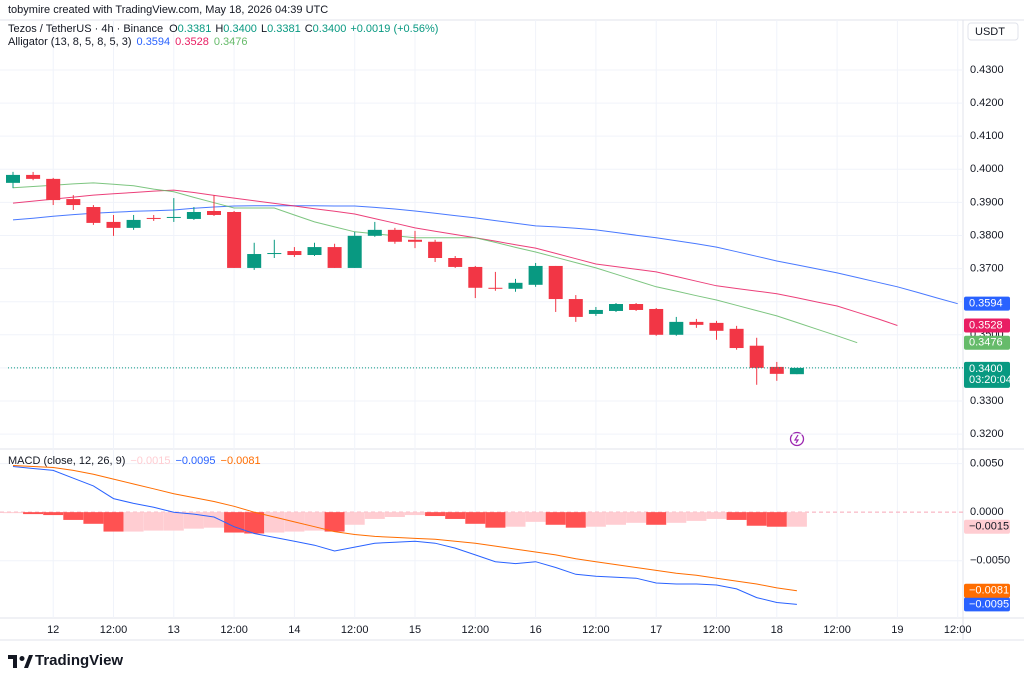 Image resolution: width=1024 pixels, height=681 pixels. Describe the element at coordinates (173, 29) in the screenshot. I see `ohlc-key: O` at that location.